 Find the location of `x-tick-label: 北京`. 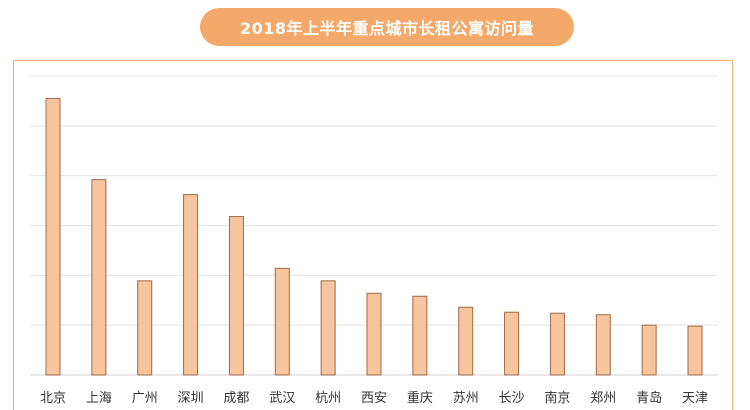

x-tick-label: 北京 is located at coordinates (53, 398).